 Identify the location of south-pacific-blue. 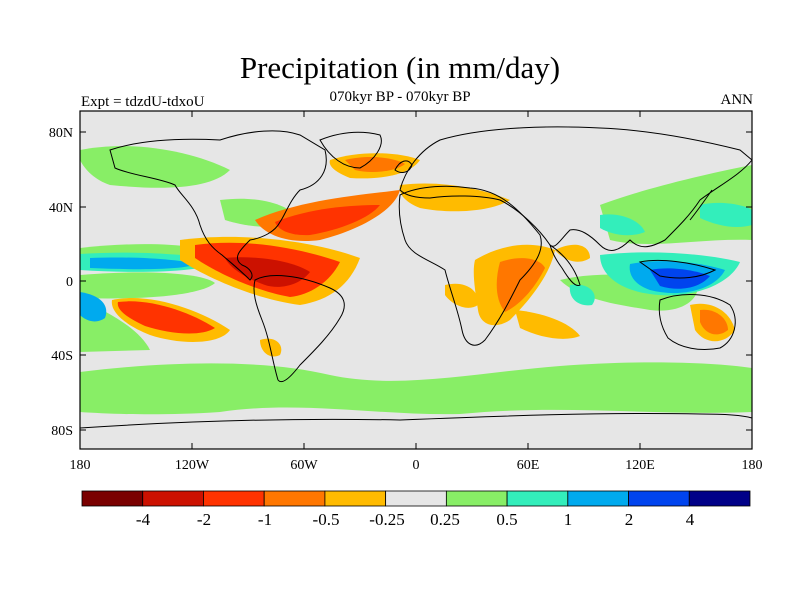
(93, 307).